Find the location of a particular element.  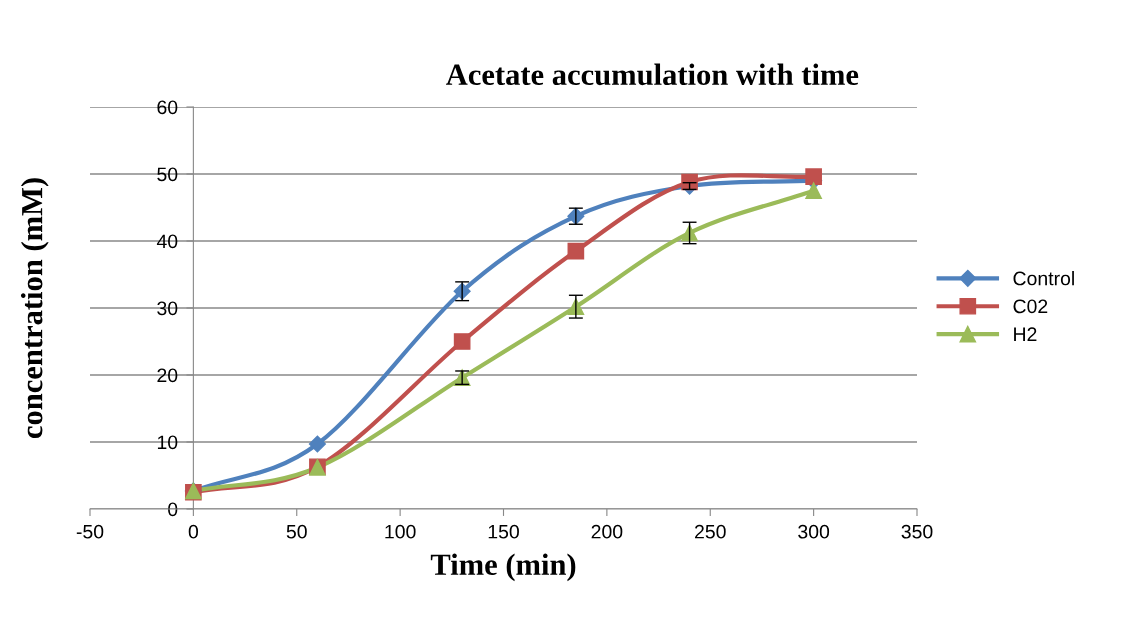

y-tick-label: 50 is located at coordinates (167, 174).